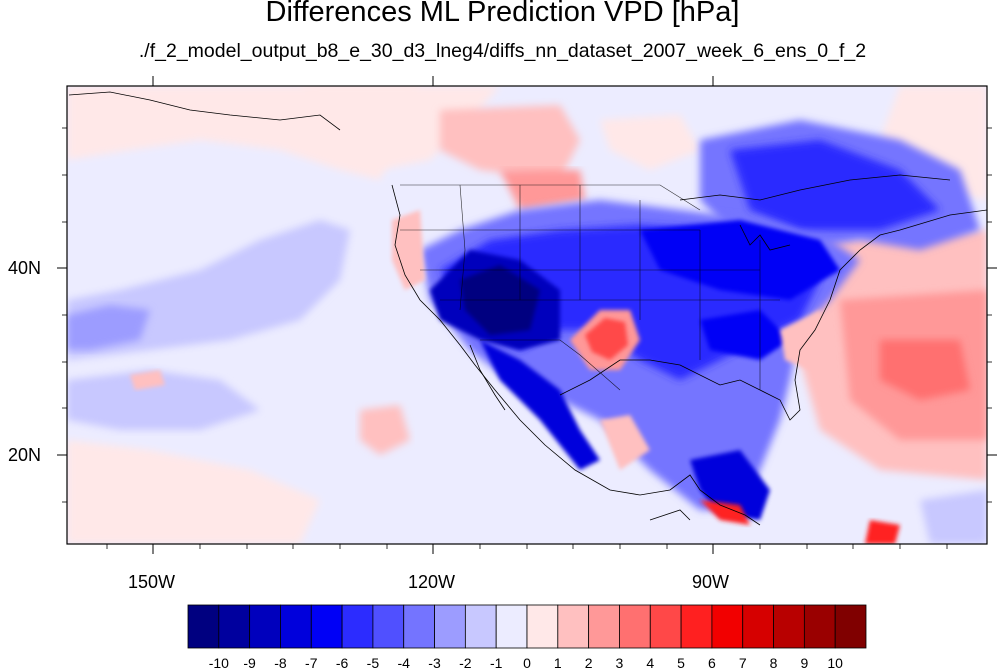 The height and width of the screenshot is (672, 1005). Describe the element at coordinates (502, 14) in the screenshot. I see `map-title: Differences ML Prediction VPD [hPa]` at that location.